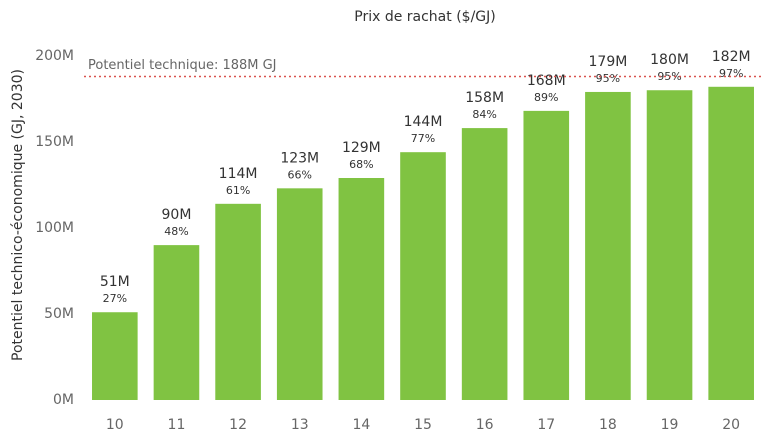 The width and height of the screenshot is (762, 433). I want to click on value-label: 182M, so click(731, 57).